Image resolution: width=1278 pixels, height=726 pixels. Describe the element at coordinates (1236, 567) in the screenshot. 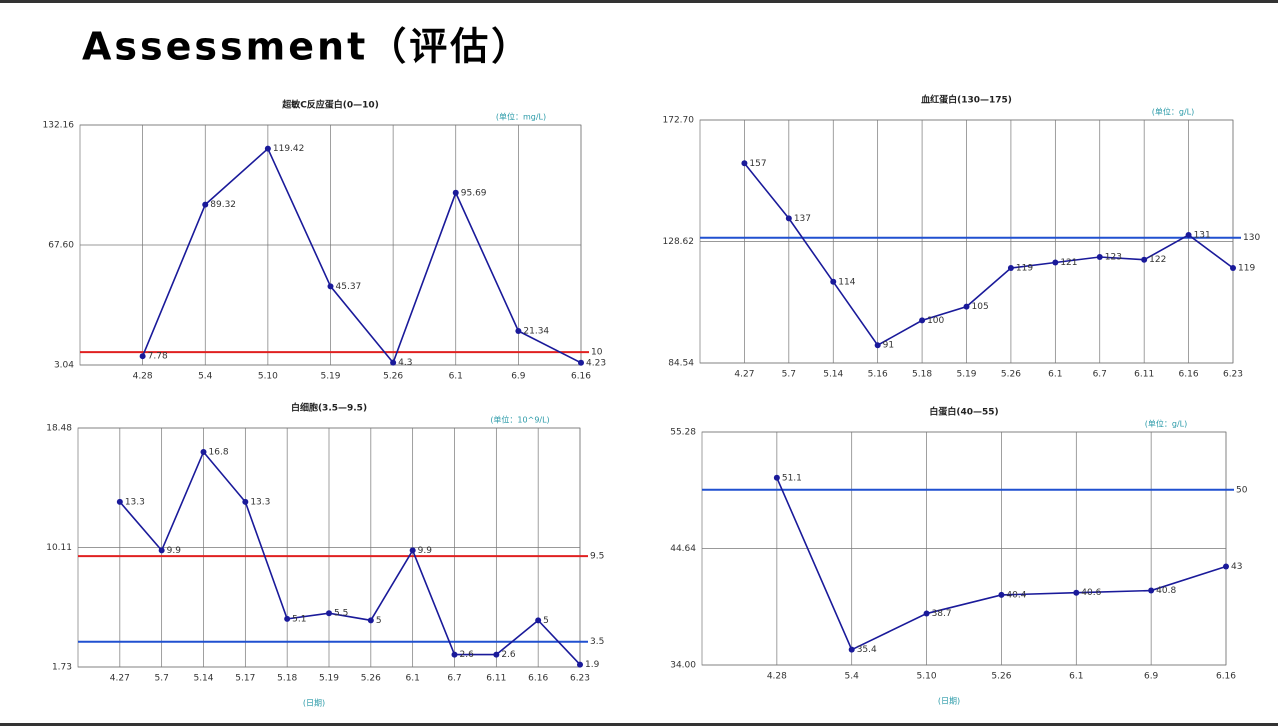

I see `data-label: 43` at that location.